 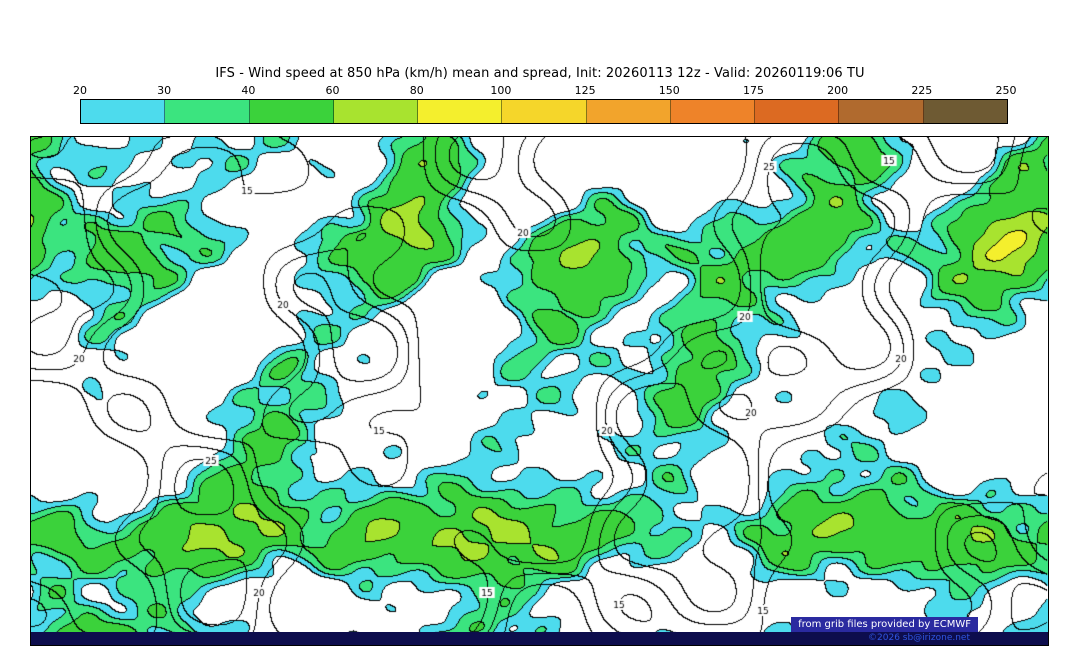 I want to click on colorbar-tick-label: 40, so click(x=248, y=90).